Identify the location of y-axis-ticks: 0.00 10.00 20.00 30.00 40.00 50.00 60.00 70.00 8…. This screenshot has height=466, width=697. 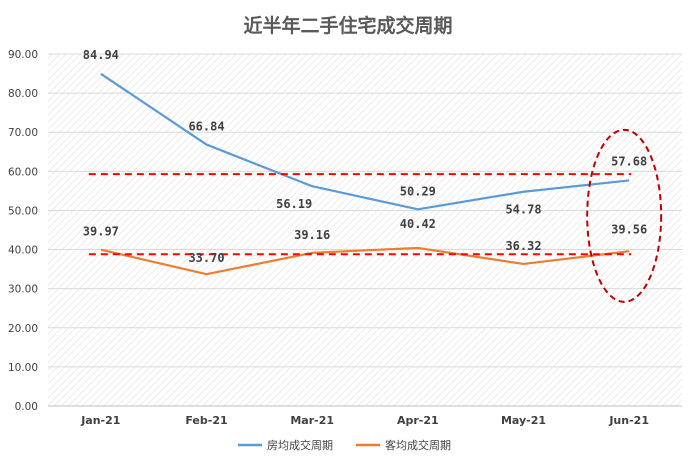
(23, 231).